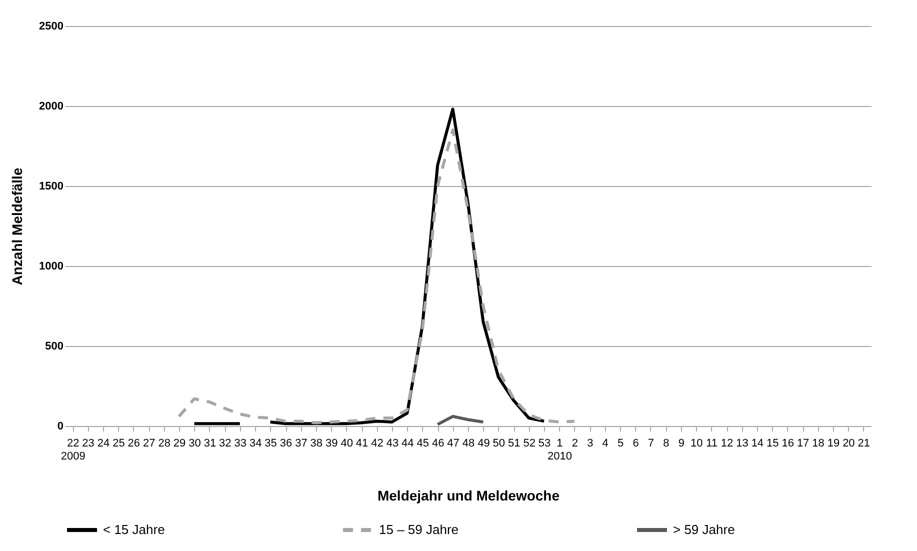 This screenshot has height=551, width=917. Describe the element at coordinates (438, 444) in the screenshot. I see `x-tick-label: 46` at that location.